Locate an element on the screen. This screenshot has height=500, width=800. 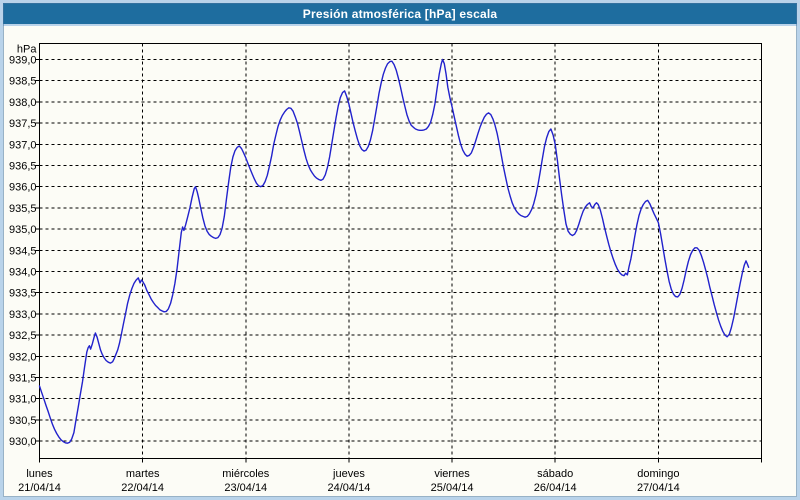
x-day-label: lunes is located at coordinates (39, 474).